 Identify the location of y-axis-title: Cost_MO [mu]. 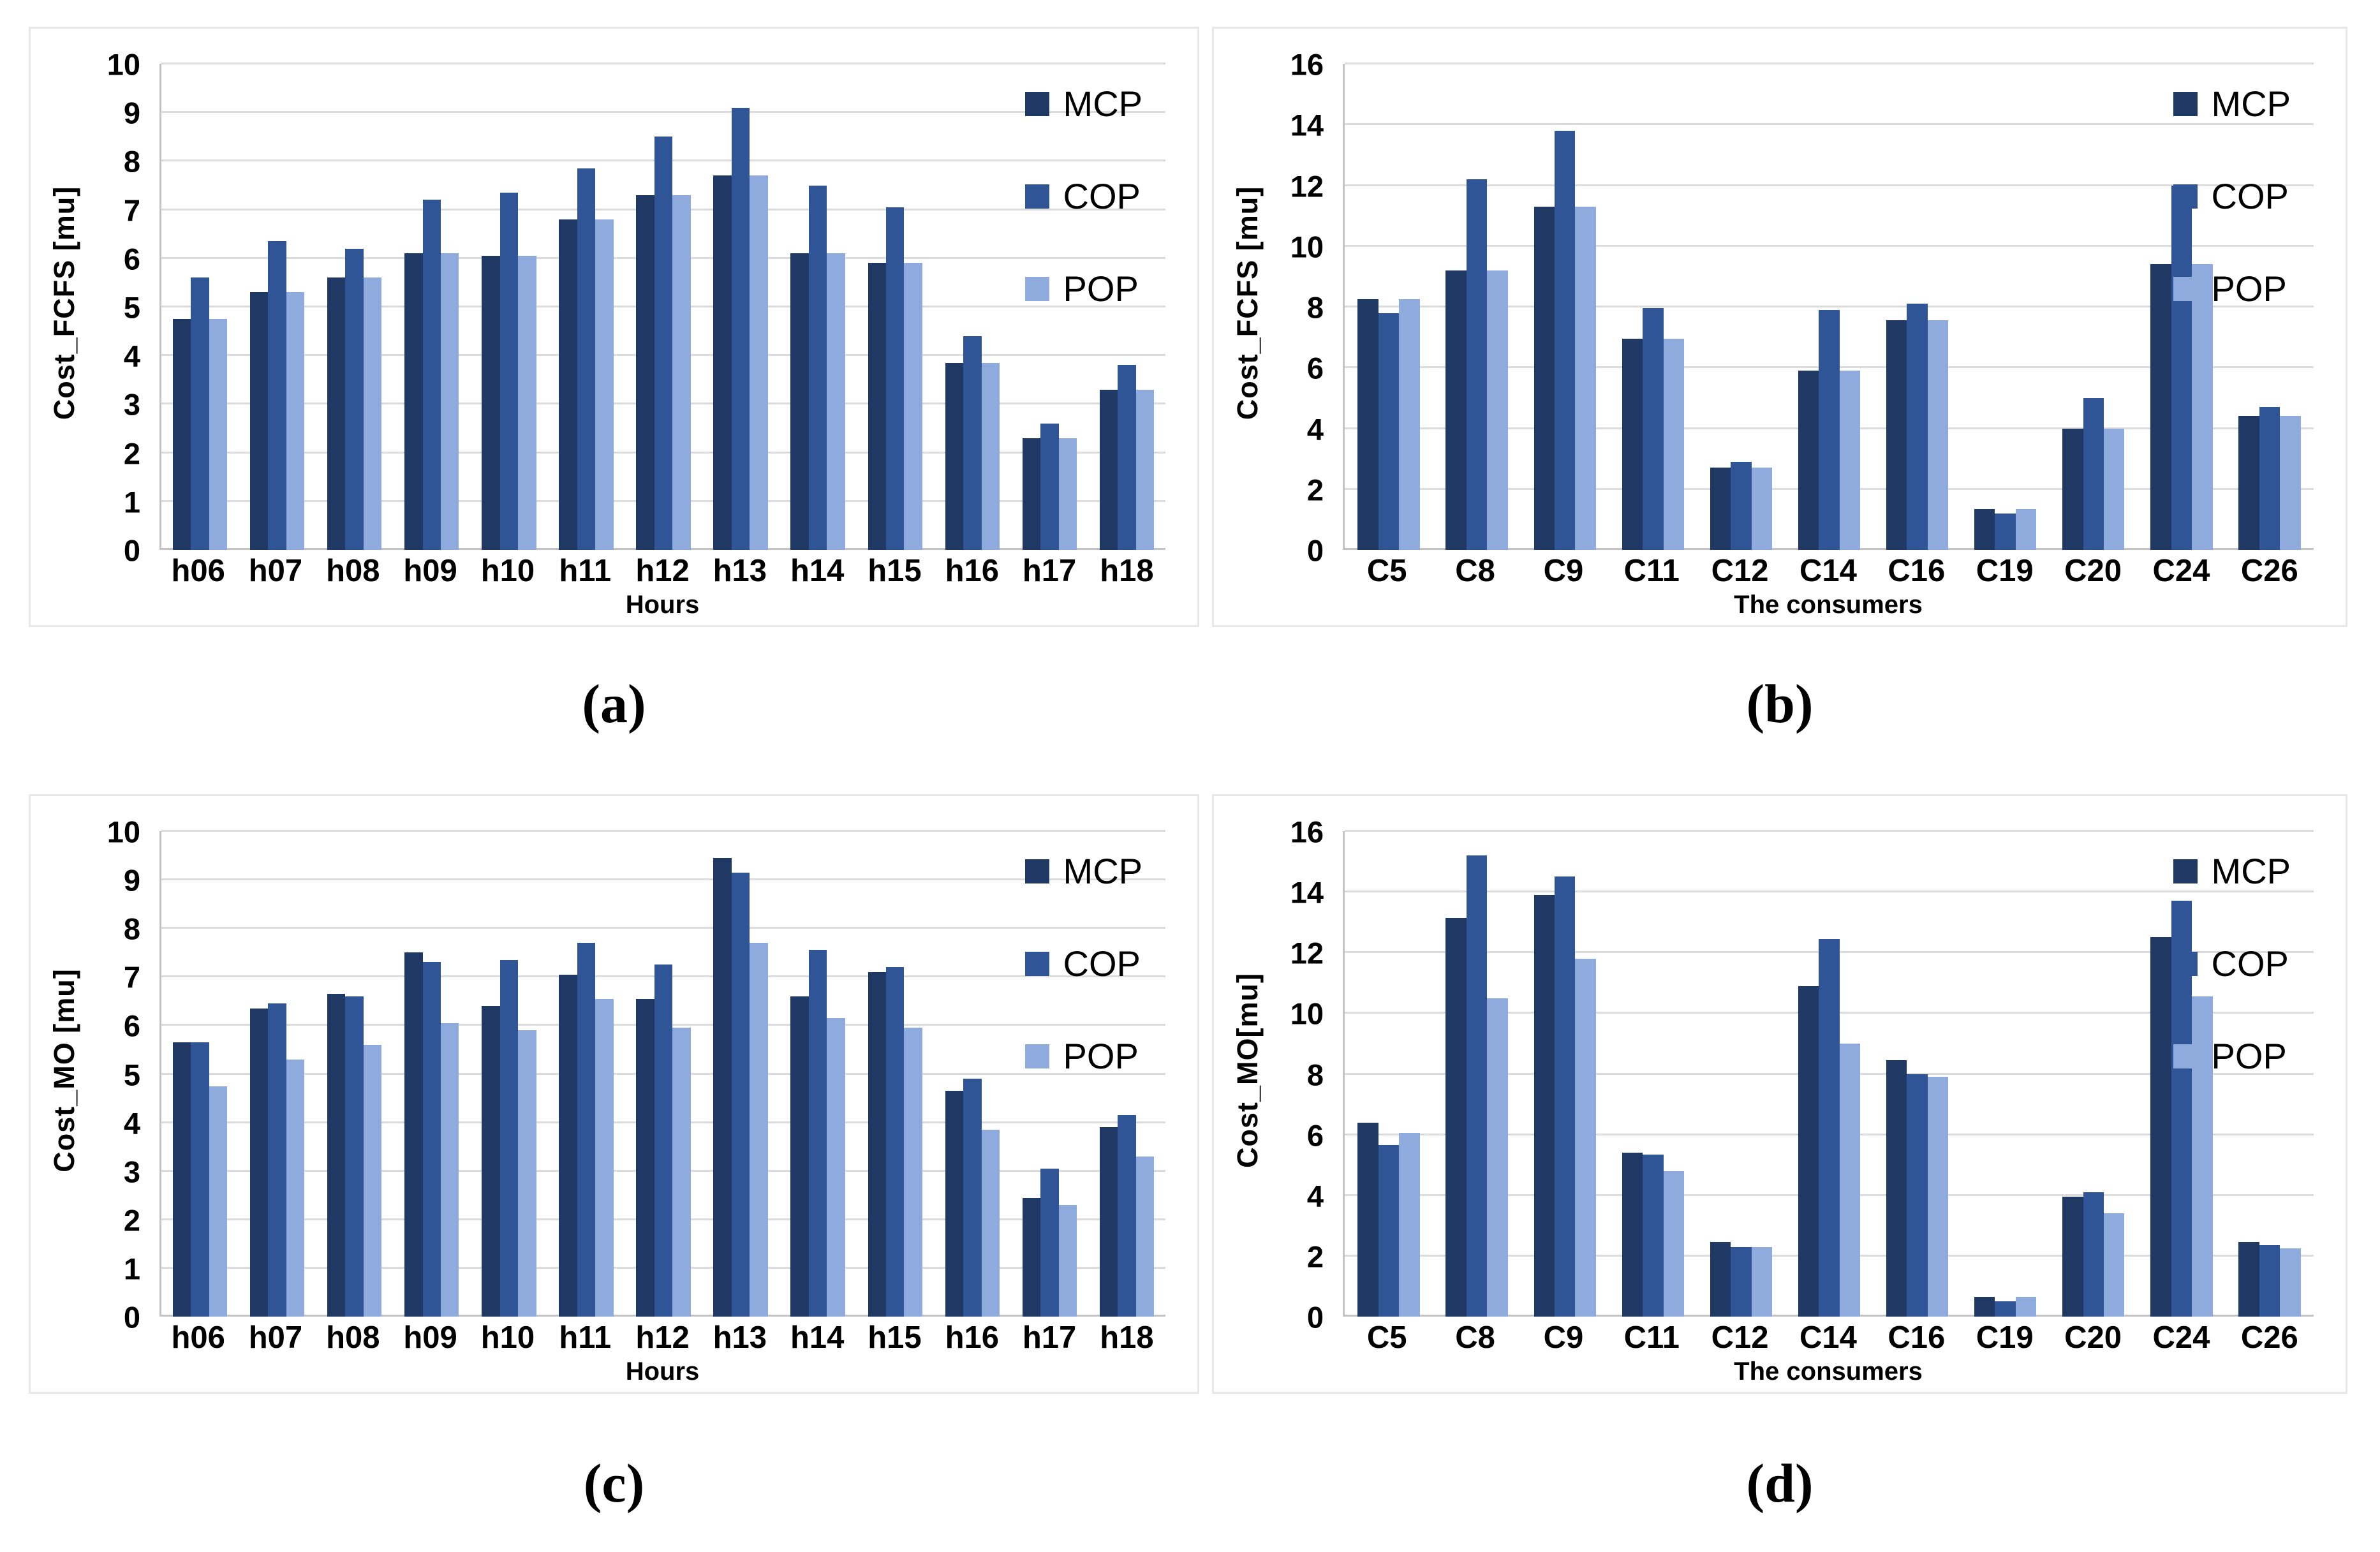
(64, 1070).